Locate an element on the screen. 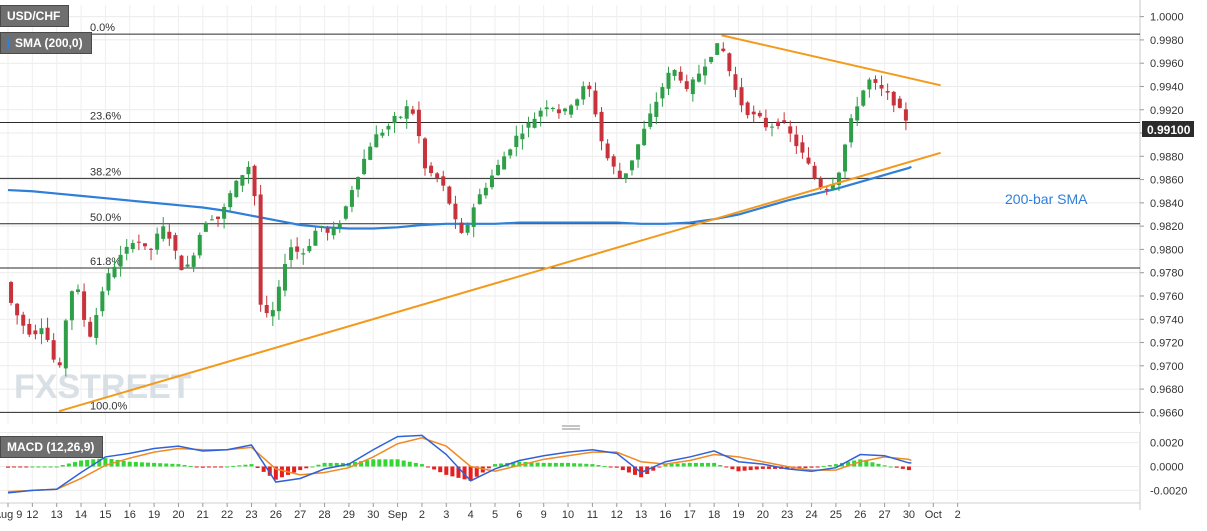 Image resolution: width=1207 pixels, height=531 pixels. y-tick-label: 1.0000 is located at coordinates (1167, 18).